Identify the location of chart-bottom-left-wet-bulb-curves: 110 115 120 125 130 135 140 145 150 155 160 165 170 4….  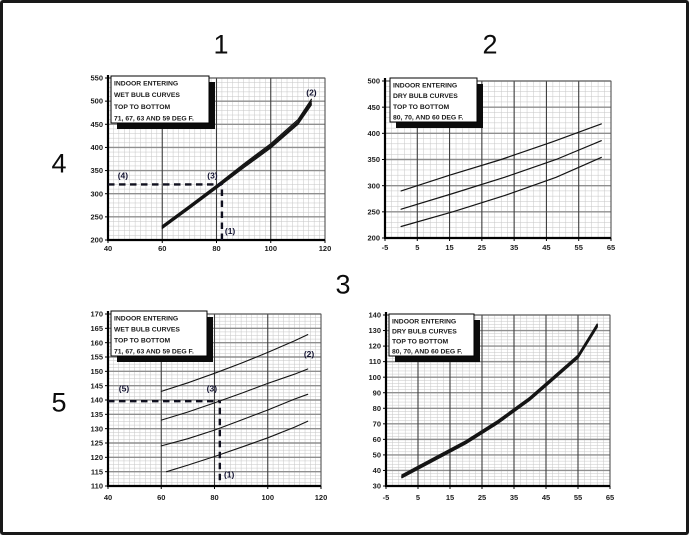
(207, 408).